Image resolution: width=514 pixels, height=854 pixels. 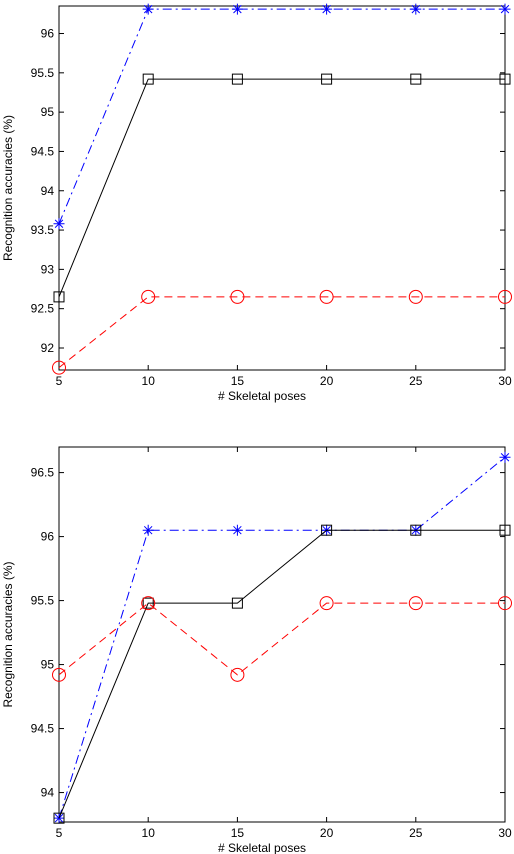 What do you see at coordinates (43, 309) in the screenshot?
I see `y-tick-label: 92.5` at bounding box center [43, 309].